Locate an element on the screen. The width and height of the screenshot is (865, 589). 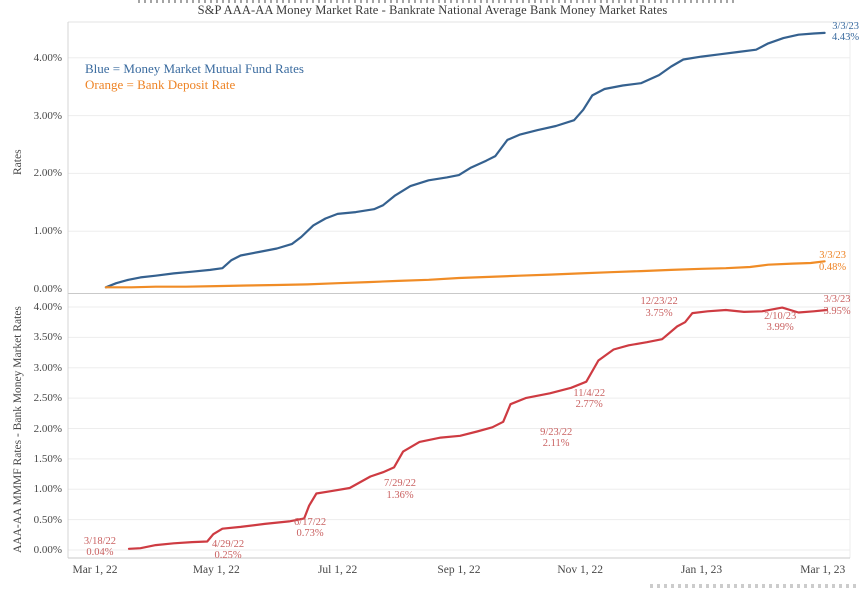
annotation: 3/3/23 0.48% is located at coordinates (832, 261).